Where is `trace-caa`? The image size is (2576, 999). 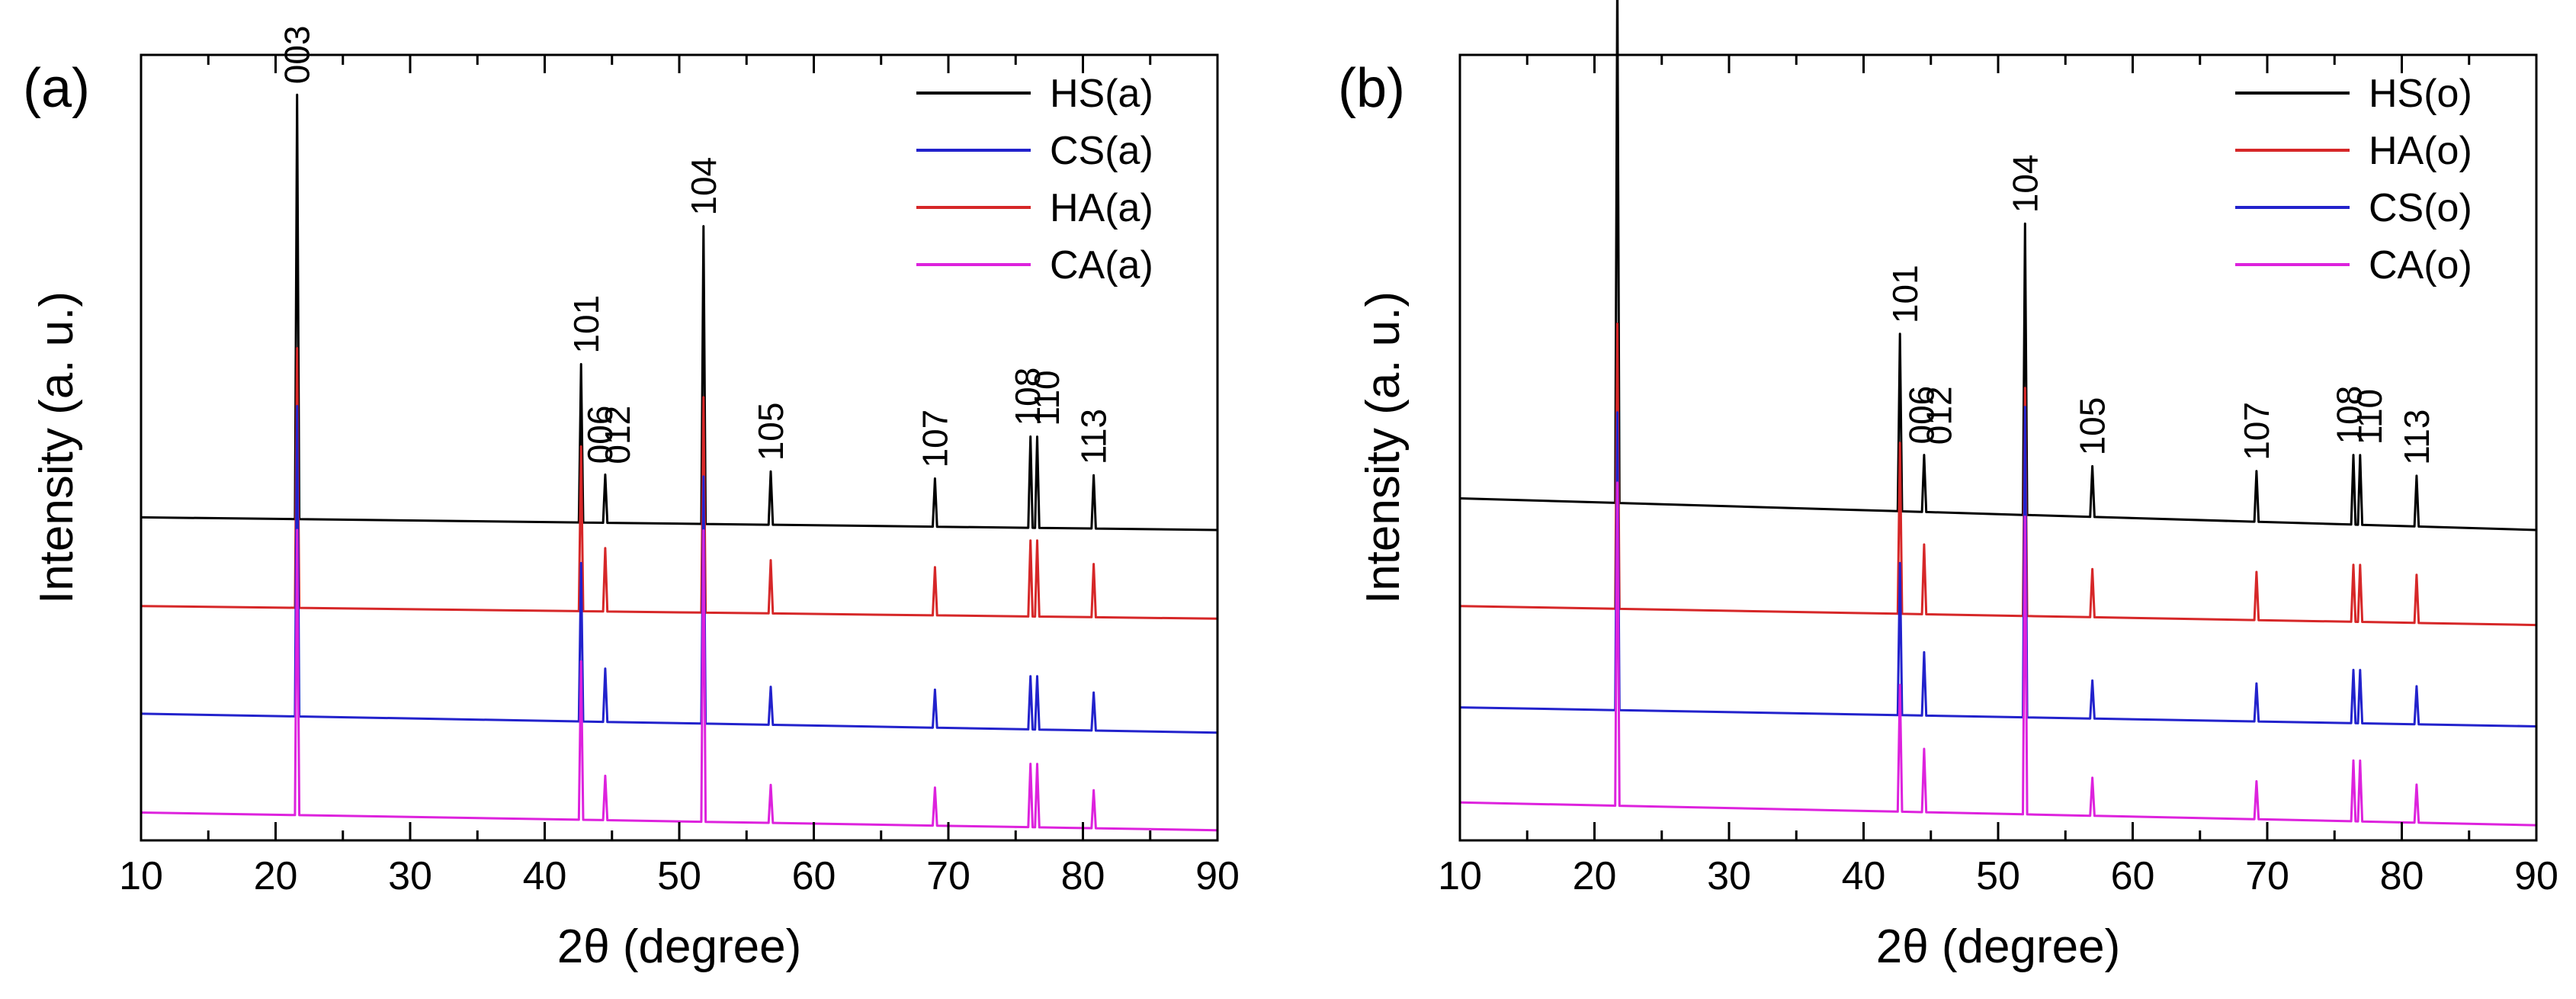
trace-caa is located at coordinates (679, 680).